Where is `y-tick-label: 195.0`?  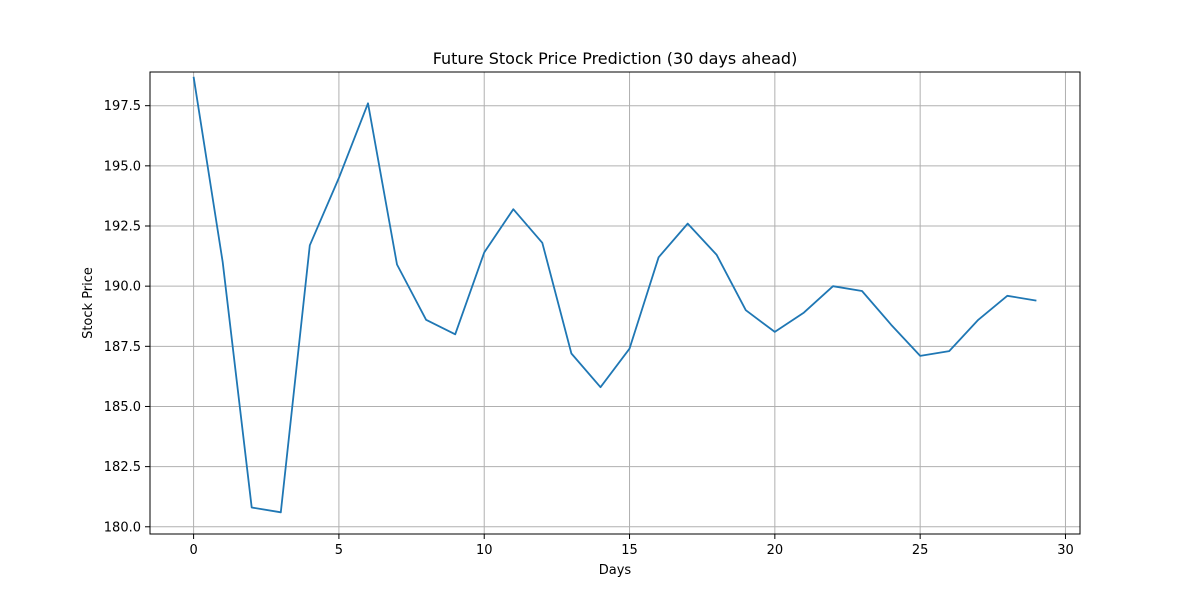
y-tick-label: 195.0 is located at coordinates (122, 166).